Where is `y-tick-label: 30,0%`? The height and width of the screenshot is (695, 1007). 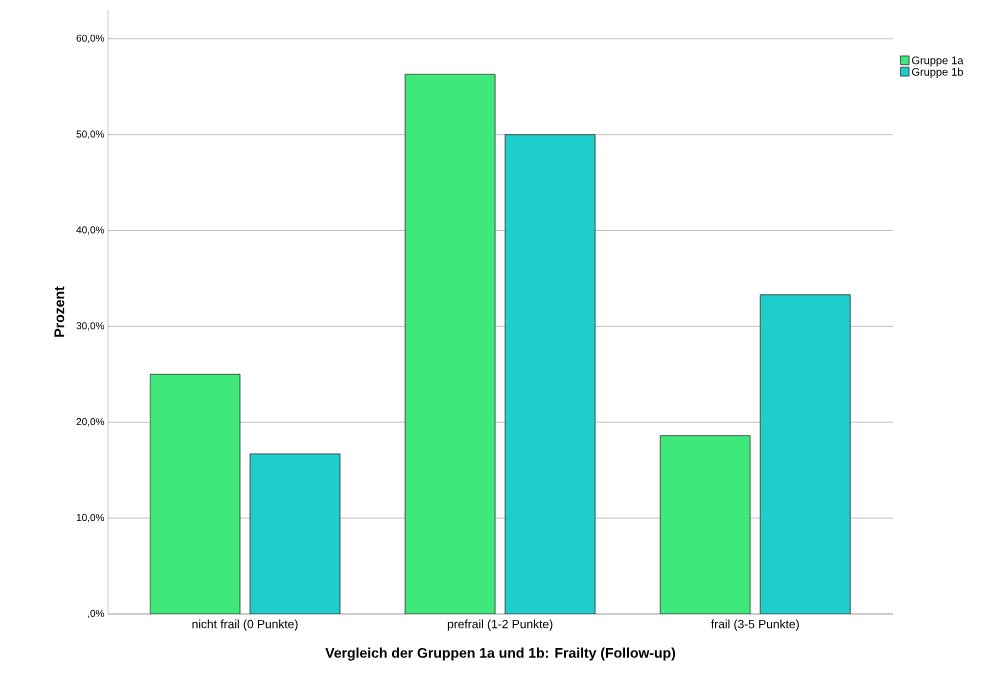 y-tick-label: 30,0% is located at coordinates (90, 326).